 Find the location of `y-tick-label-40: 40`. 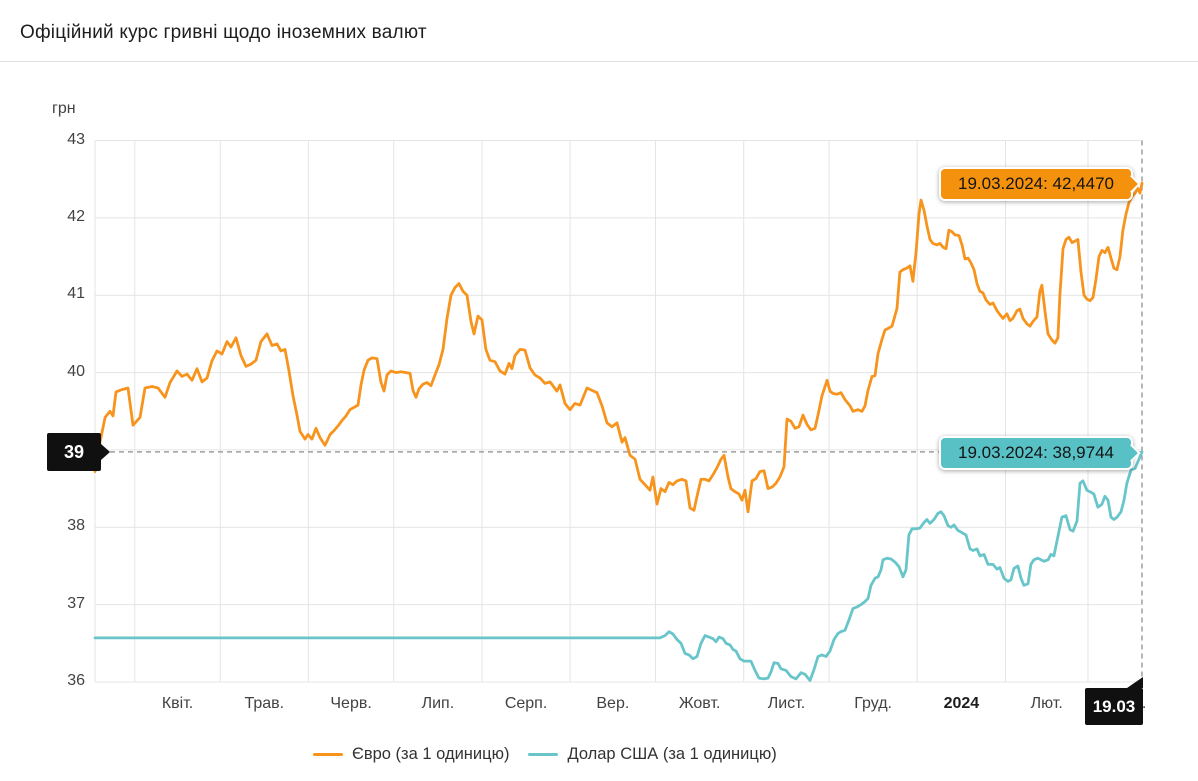

y-tick-label-40: 40 is located at coordinates (76, 371).